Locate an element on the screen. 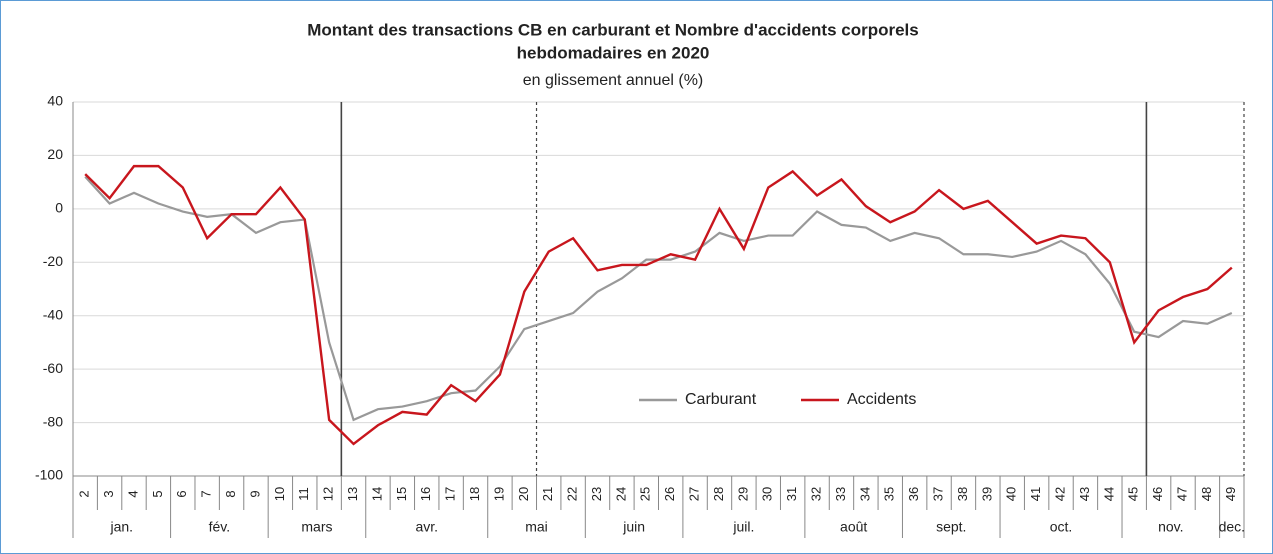 This screenshot has height=554, width=1273. y-tick-label: 40 is located at coordinates (55, 101).